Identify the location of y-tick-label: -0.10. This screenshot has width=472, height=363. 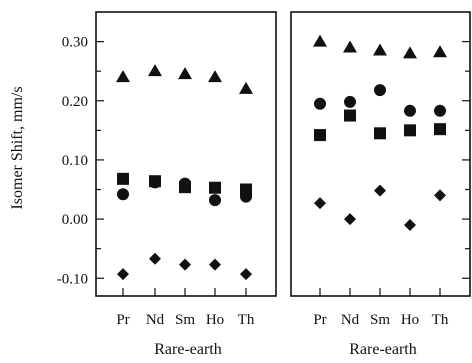
(72, 279).